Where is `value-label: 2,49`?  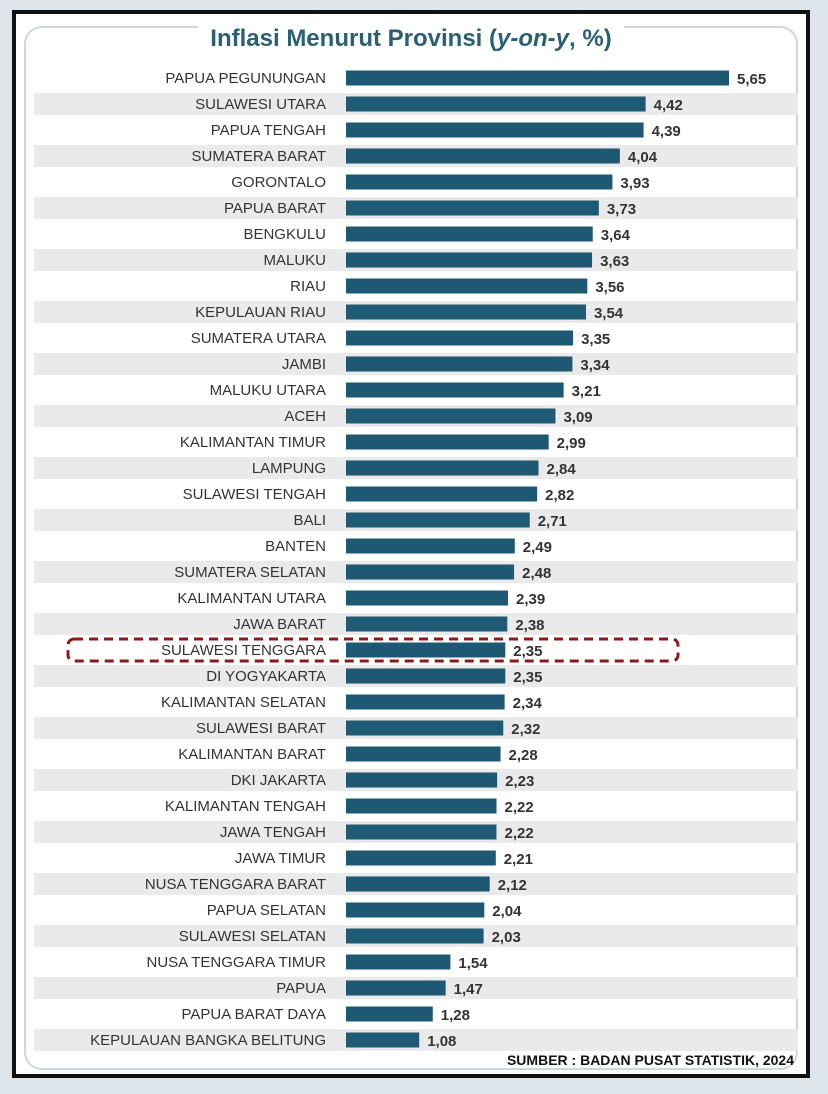 value-label: 2,49 is located at coordinates (537, 547).